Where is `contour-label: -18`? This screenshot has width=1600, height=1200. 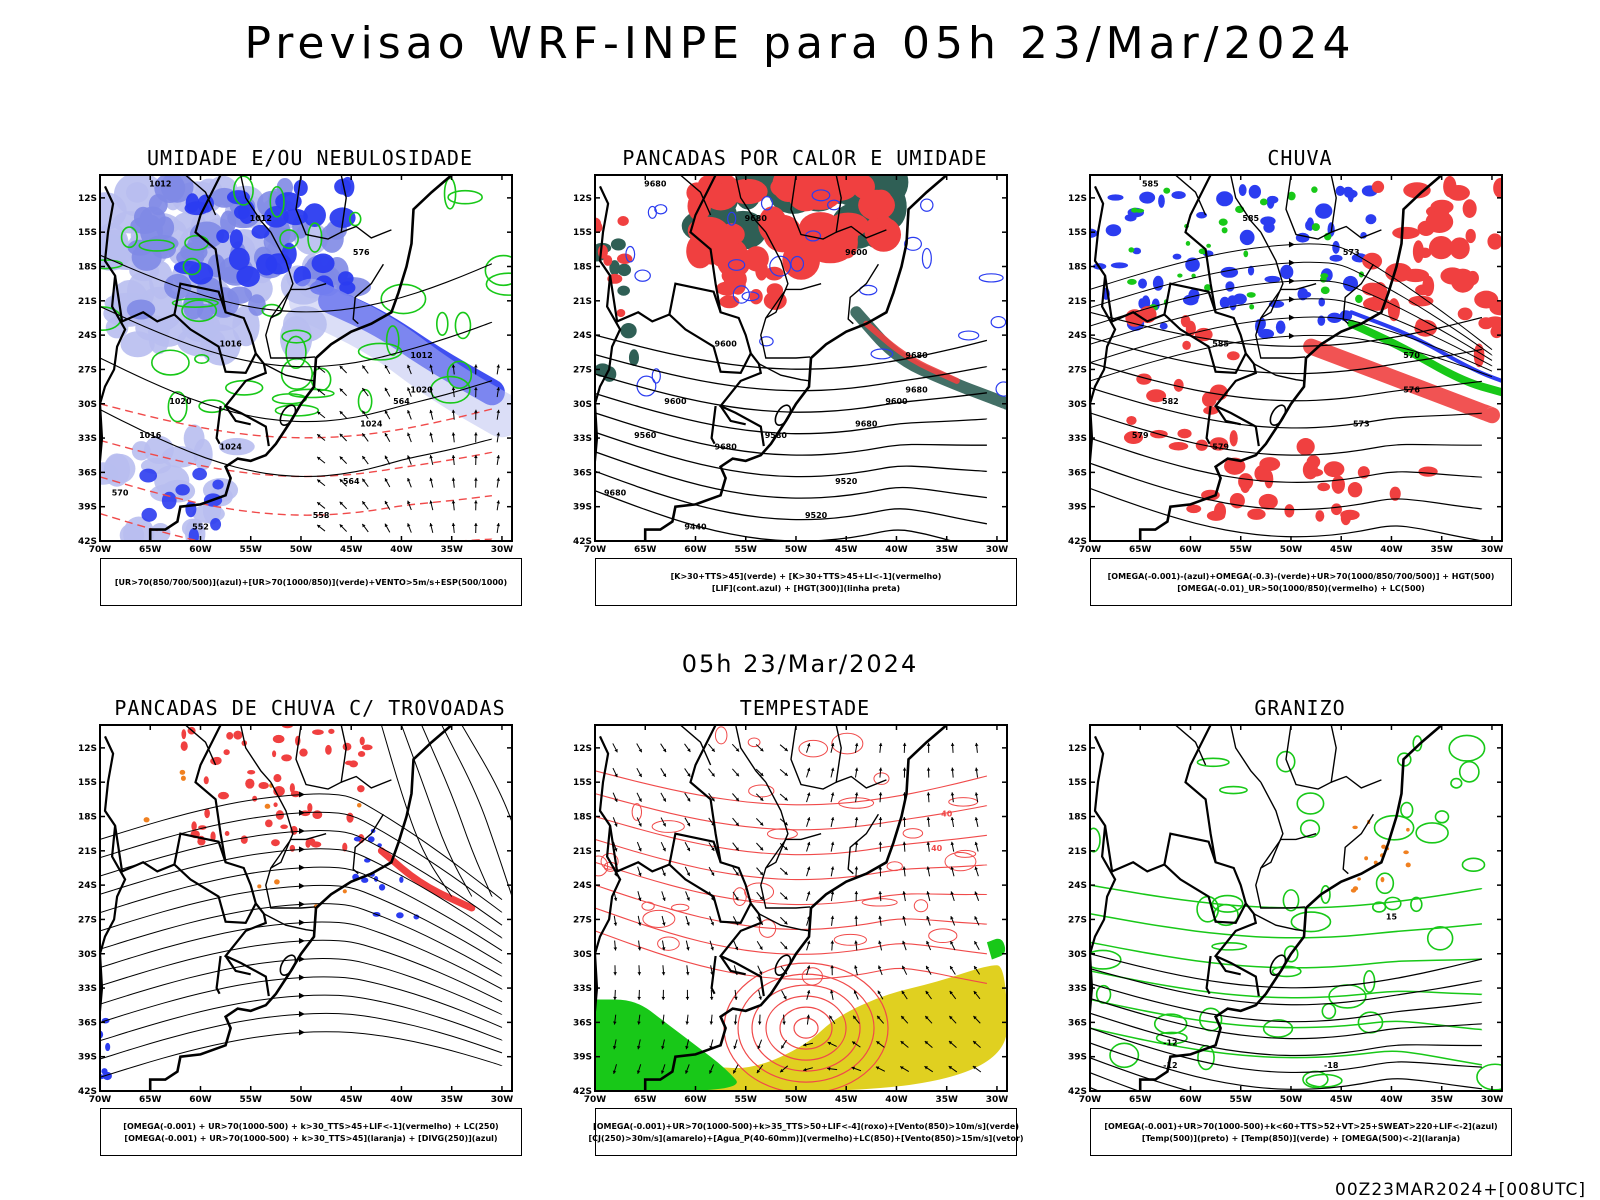
contour-label: -18 is located at coordinates (1331, 1065).